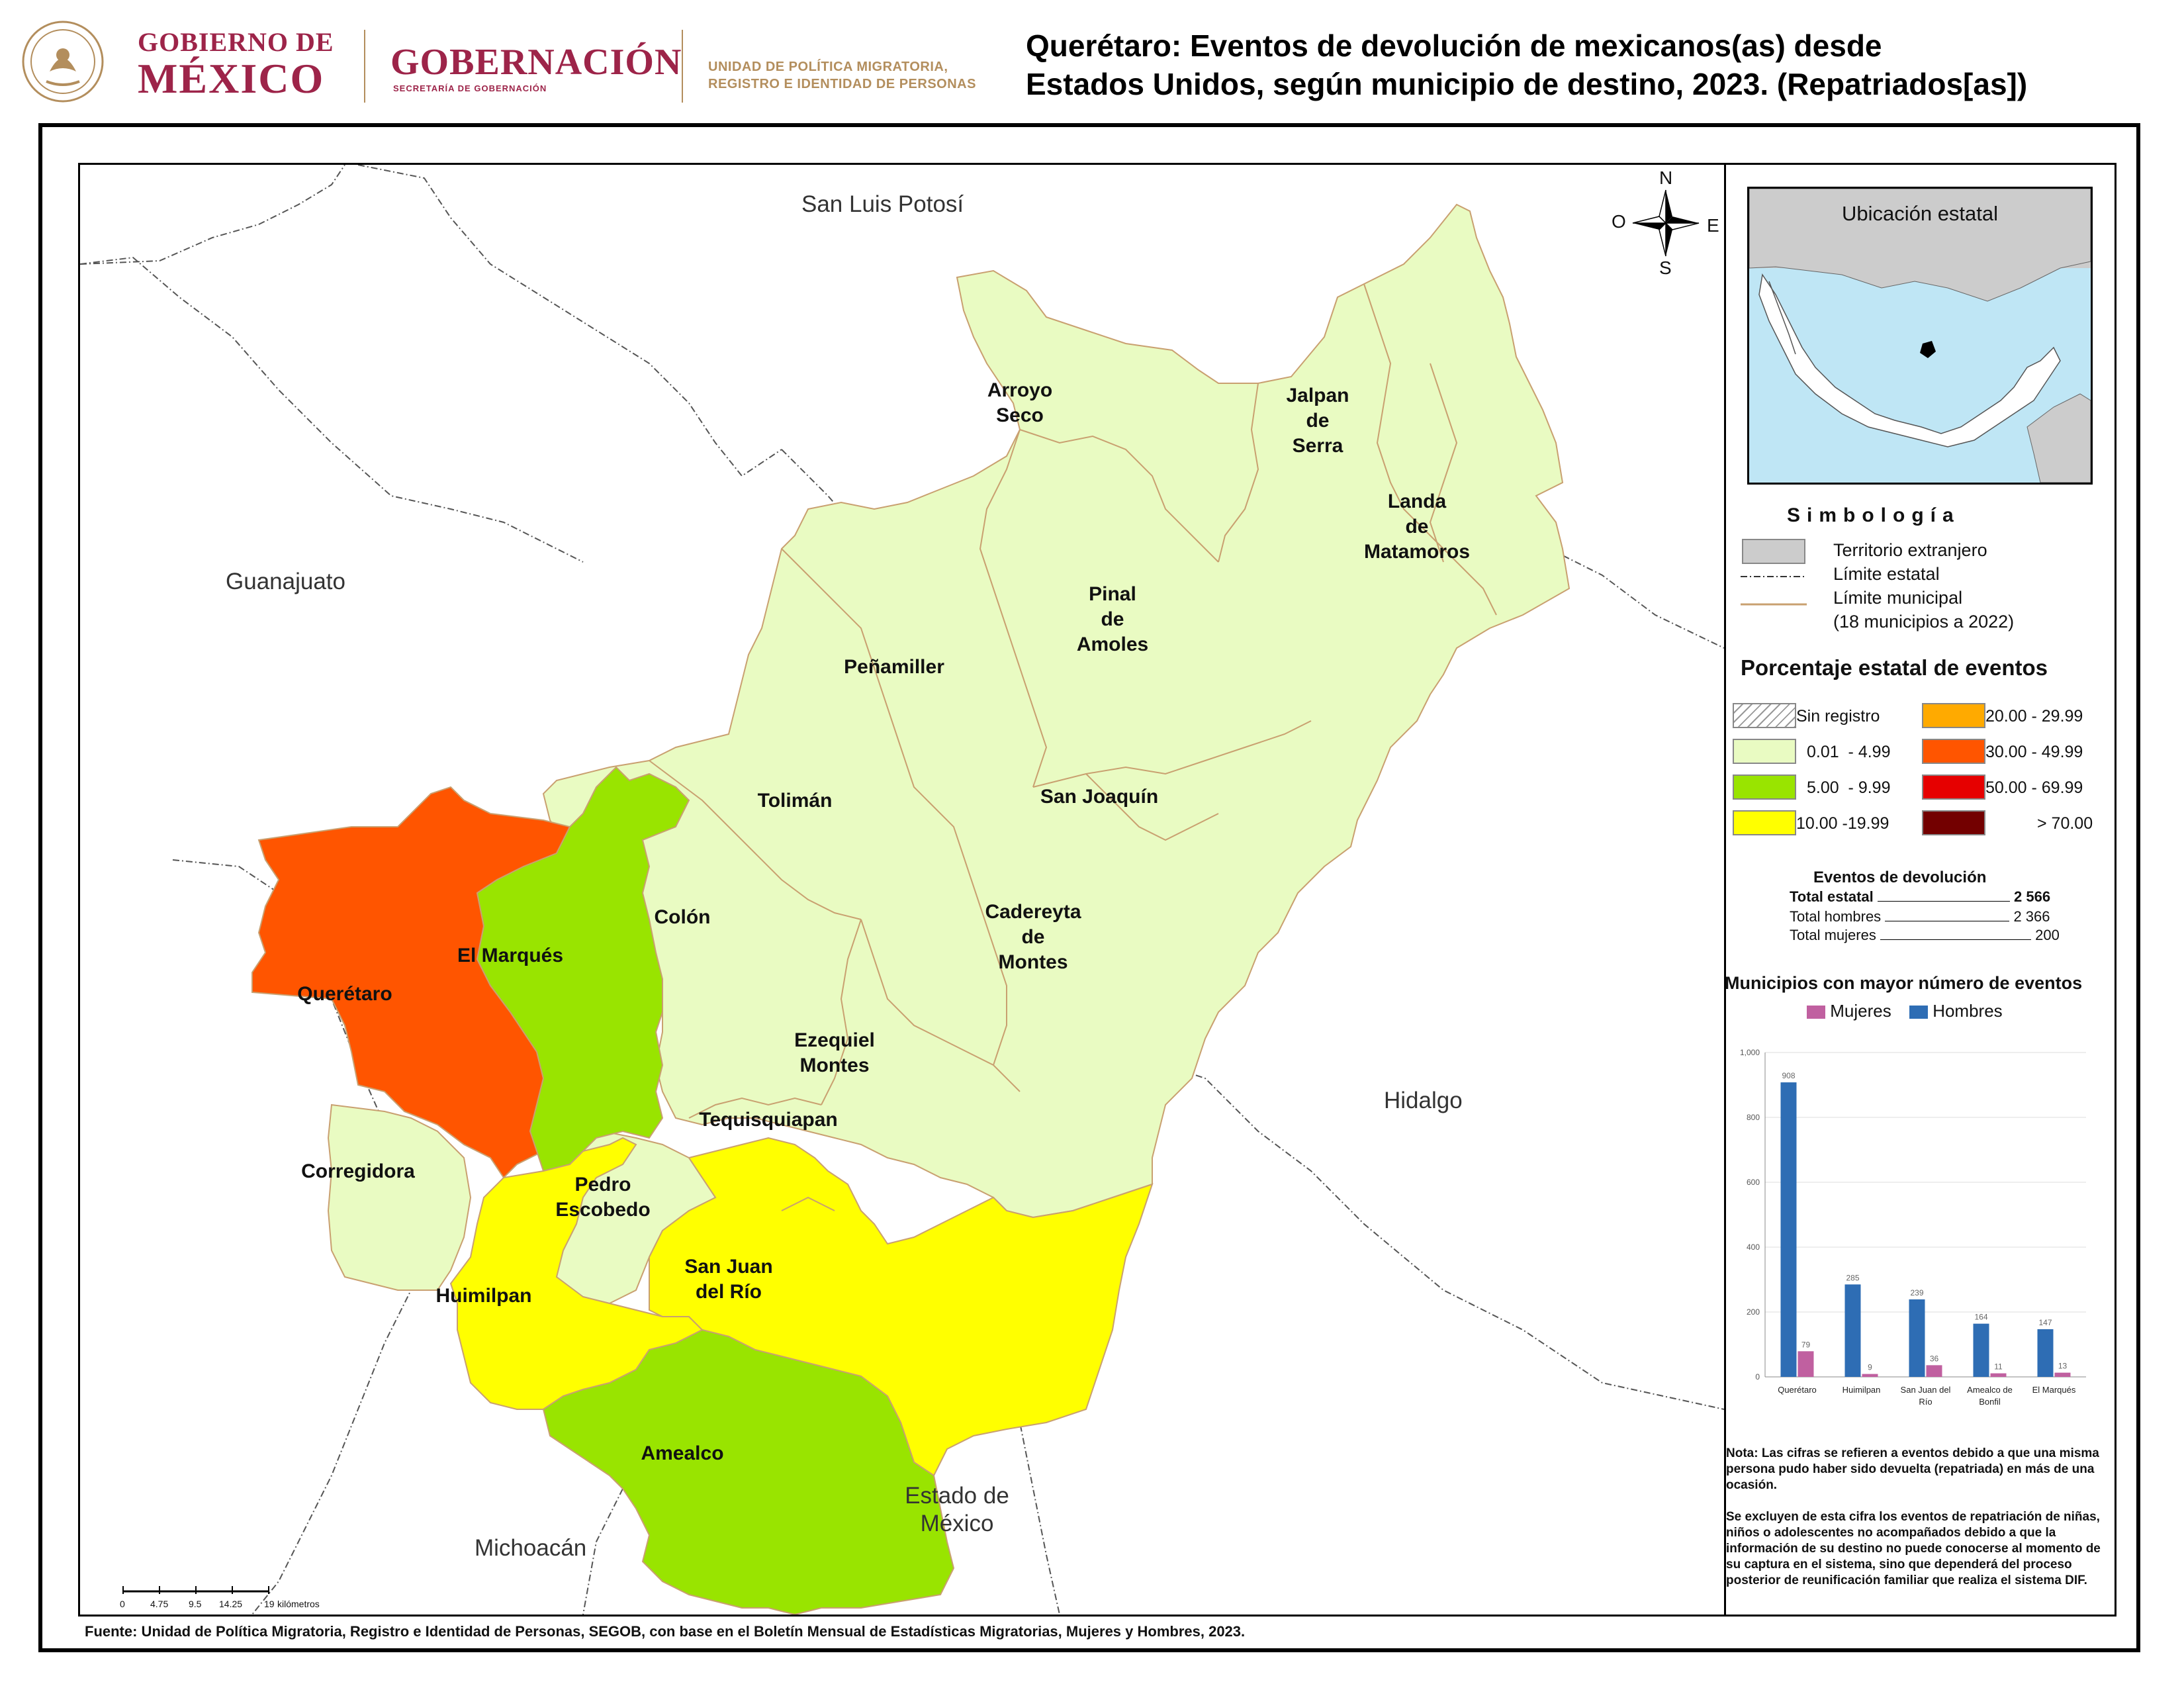 The width and height of the screenshot is (2184, 1688). What do you see at coordinates (1870, 1367) in the screenshot?
I see `bar-label-mujeres: 9` at bounding box center [1870, 1367].